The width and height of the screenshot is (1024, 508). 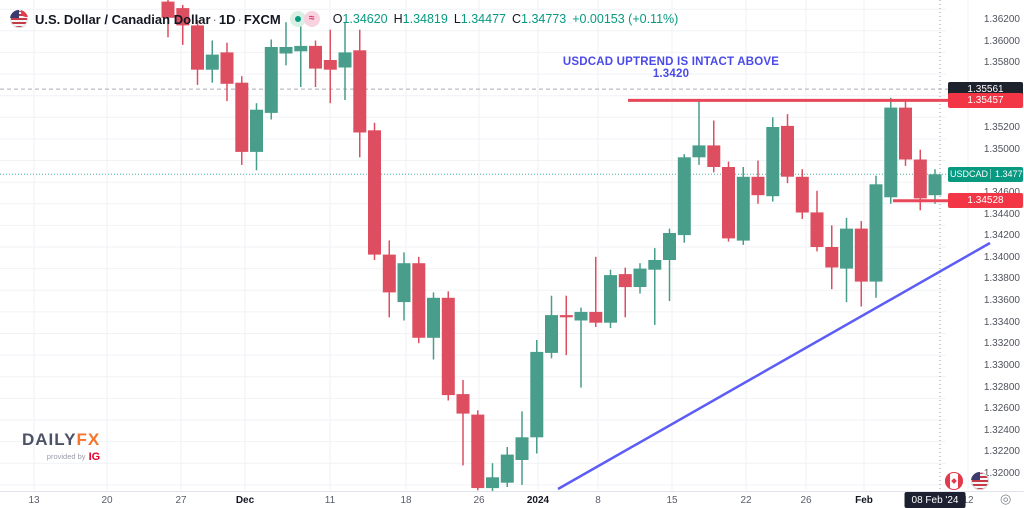 I want to click on chart-text-annotation: USDCAD UPTREND IS INTACT ABOVE 1.3420, so click(x=671, y=68).